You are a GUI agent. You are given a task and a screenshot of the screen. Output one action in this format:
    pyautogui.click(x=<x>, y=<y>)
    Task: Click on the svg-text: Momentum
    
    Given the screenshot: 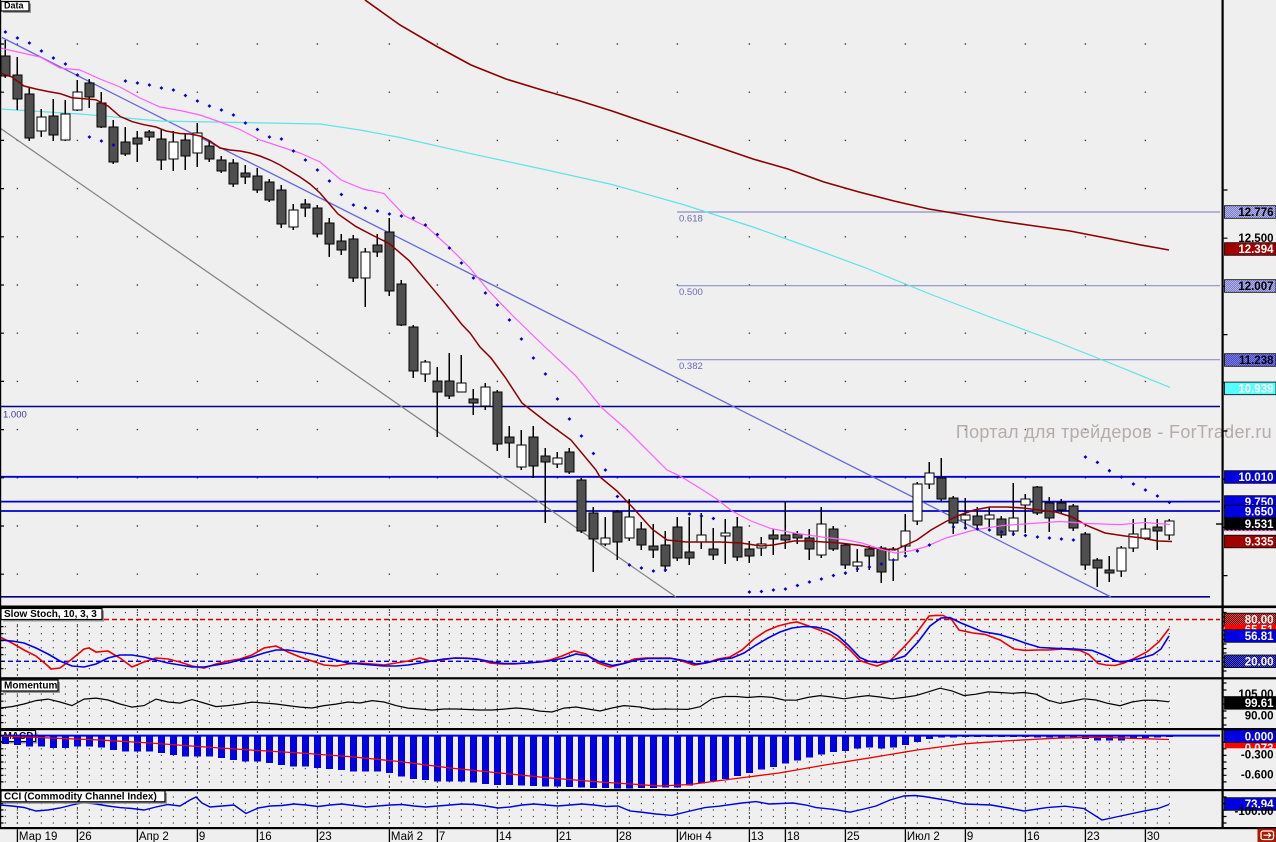 What is the action you would take?
    pyautogui.click(x=30, y=686)
    